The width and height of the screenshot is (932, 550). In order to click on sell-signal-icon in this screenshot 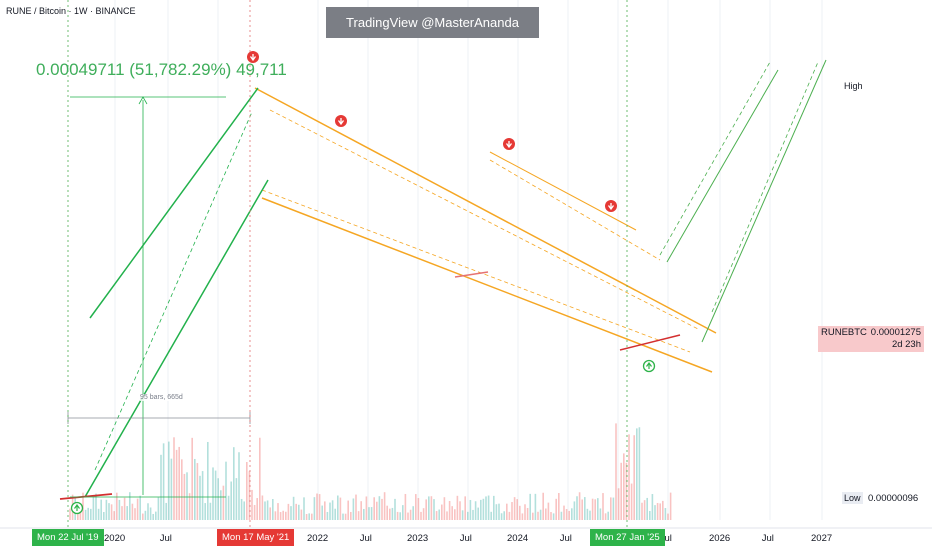, I will do `click(341, 121)`.